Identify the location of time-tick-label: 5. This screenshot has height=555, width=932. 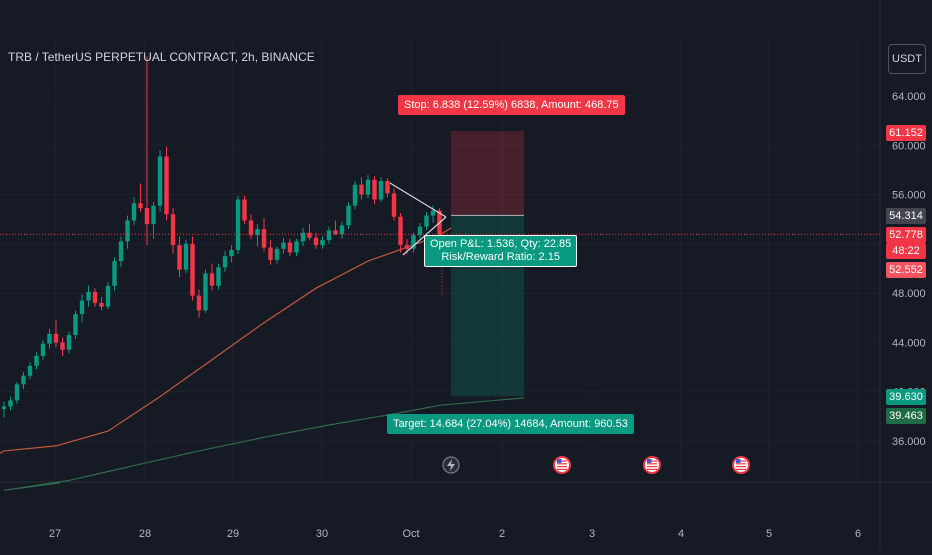
(769, 534).